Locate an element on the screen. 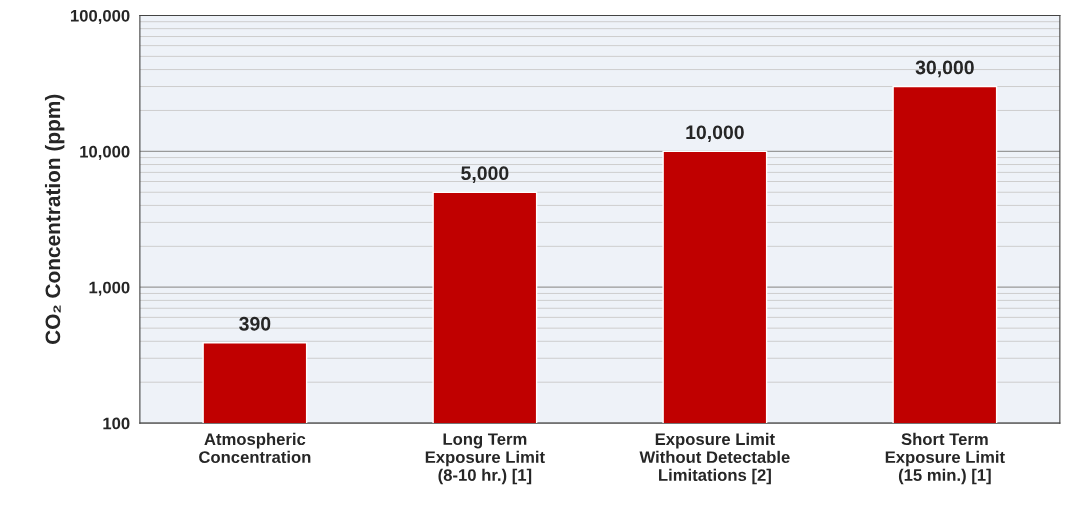  data-label: 10,000 is located at coordinates (715, 133).